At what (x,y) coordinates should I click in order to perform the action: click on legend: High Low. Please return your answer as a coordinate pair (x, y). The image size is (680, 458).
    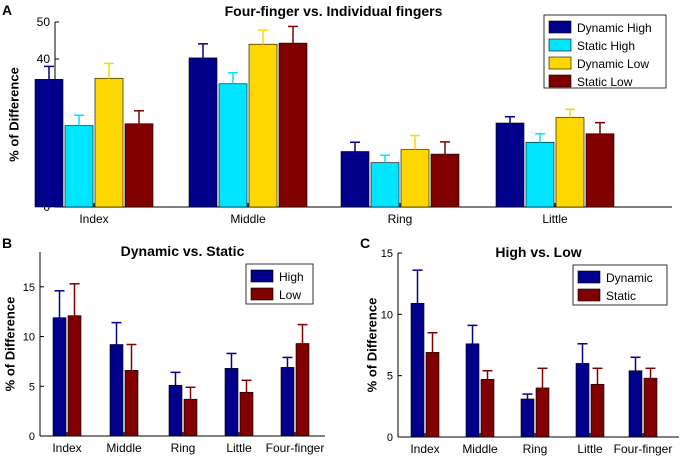
    Looking at the image, I should click on (279, 284).